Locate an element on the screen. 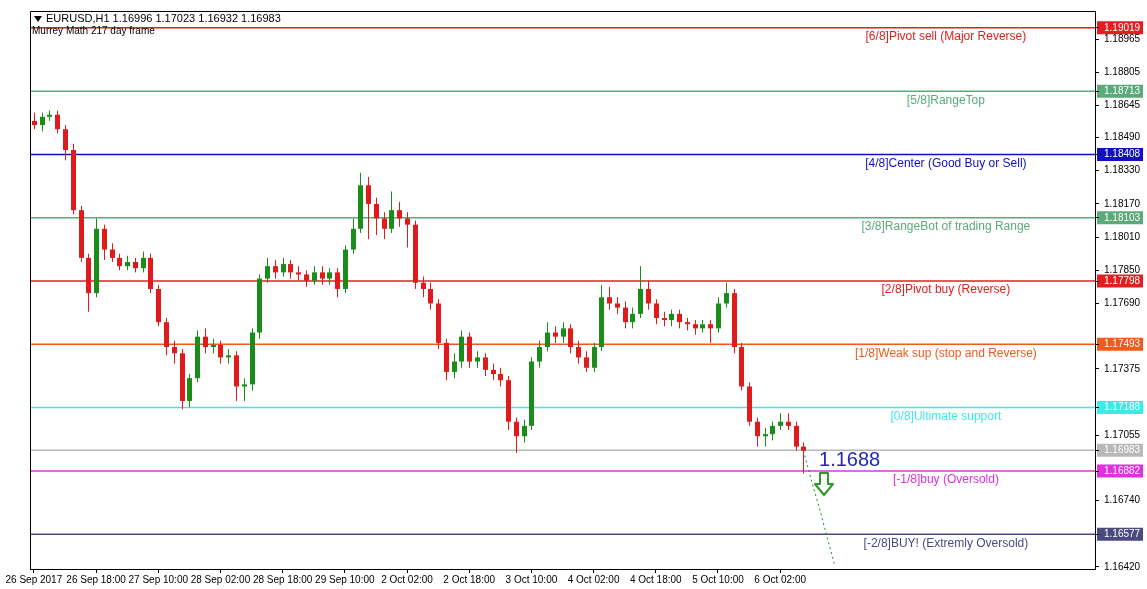  ref-line-label: [0/8]Ultimate support is located at coordinates (946, 415).